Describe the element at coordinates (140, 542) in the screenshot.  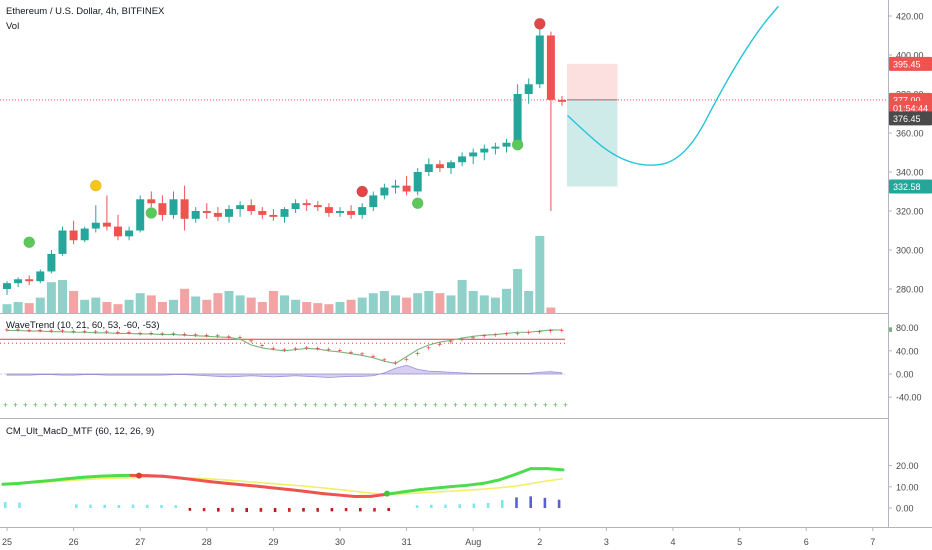
I see `time-tick-label: 27` at that location.